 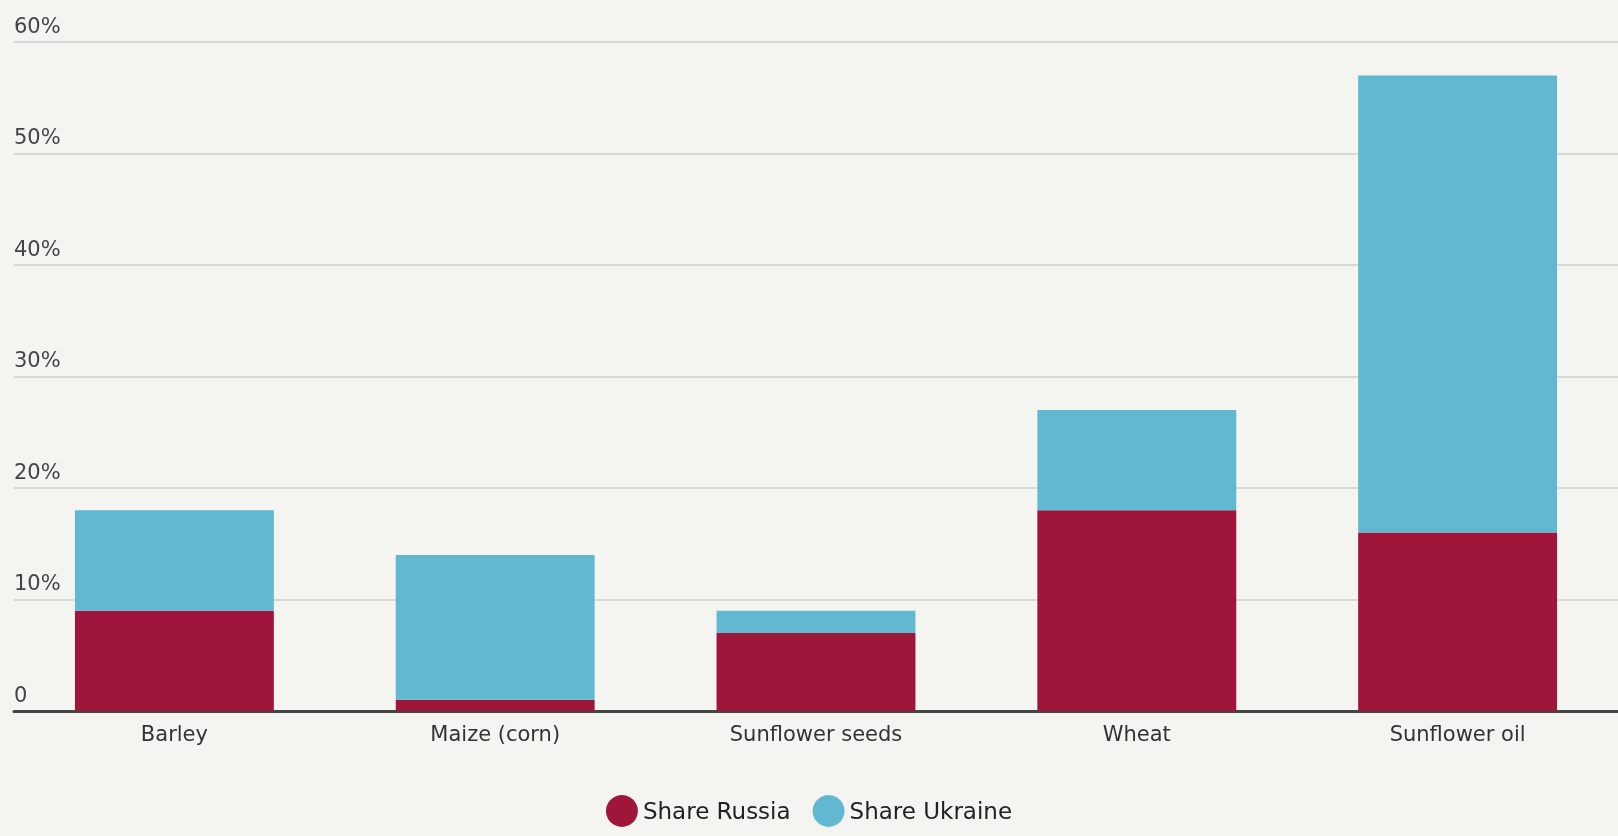 What do you see at coordinates (37, 137) in the screenshot?
I see `y-tick-label: 50%` at bounding box center [37, 137].